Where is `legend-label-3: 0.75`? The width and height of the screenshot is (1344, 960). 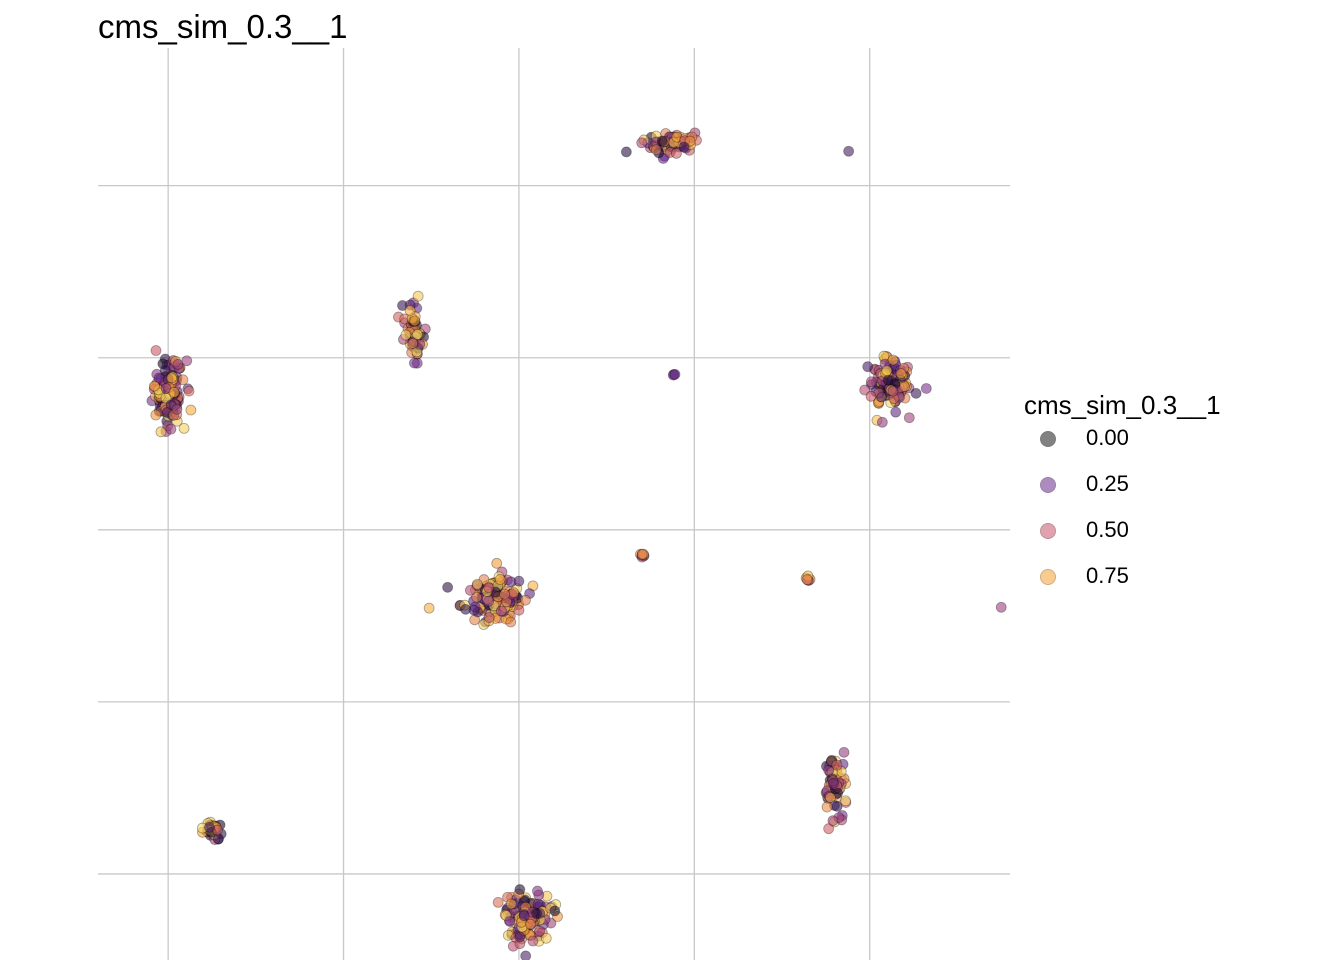
legend-label-3: 0.75 is located at coordinates (1107, 575).